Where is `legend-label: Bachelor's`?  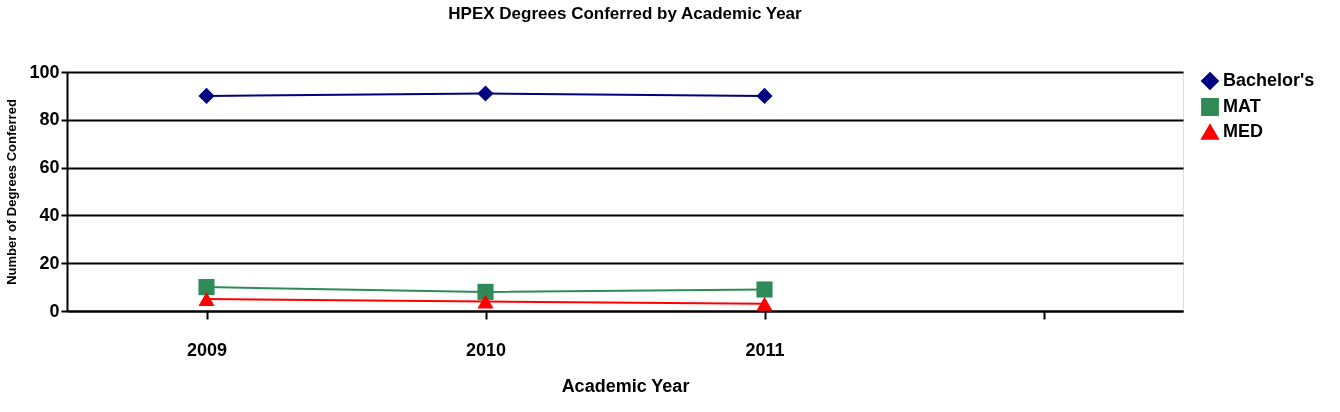
legend-label: Bachelor's is located at coordinates (1269, 80).